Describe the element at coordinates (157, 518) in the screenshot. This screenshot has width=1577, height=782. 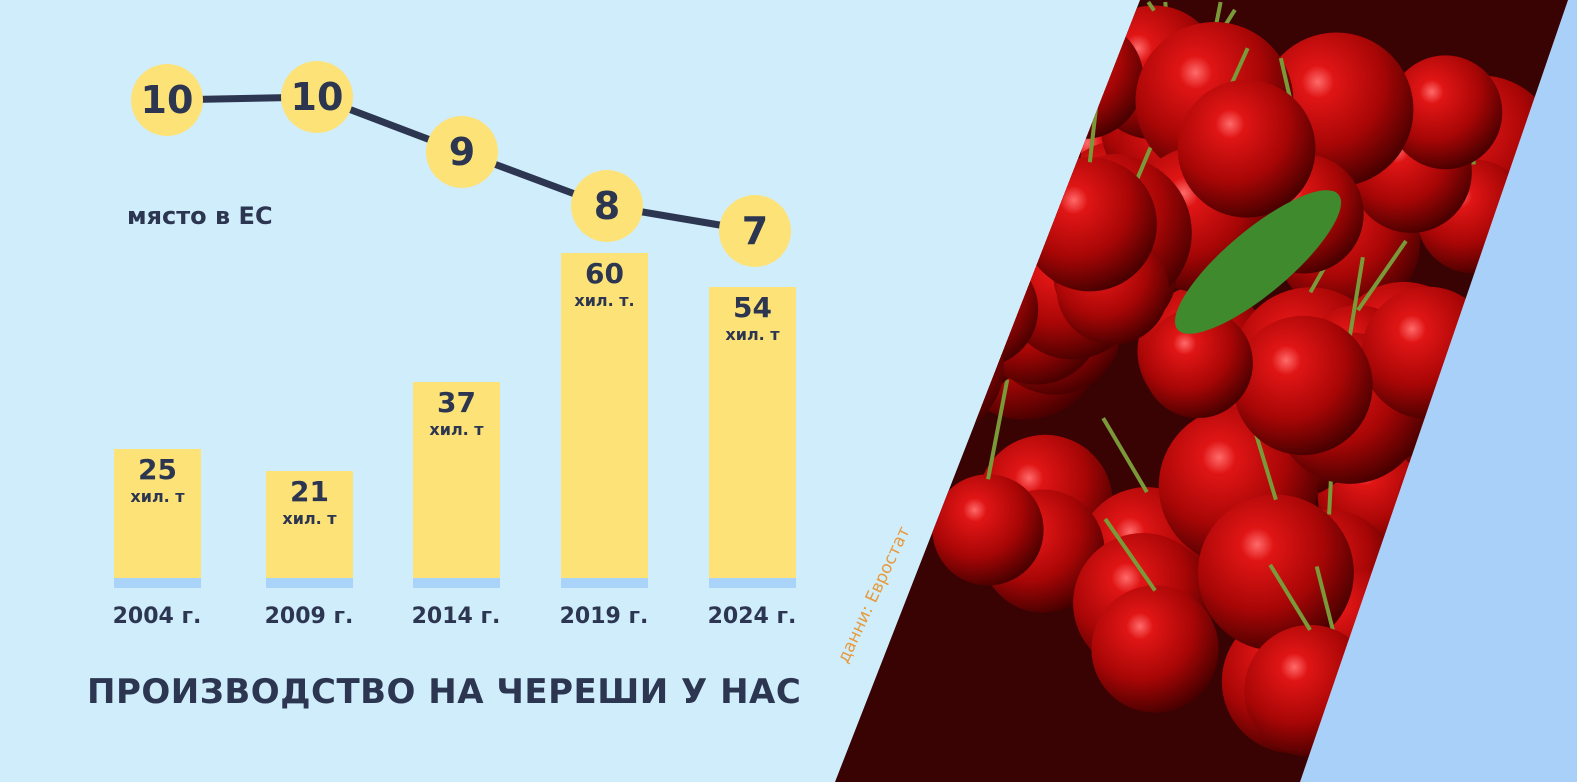
I see `bar-0: 25 хил. т` at that location.